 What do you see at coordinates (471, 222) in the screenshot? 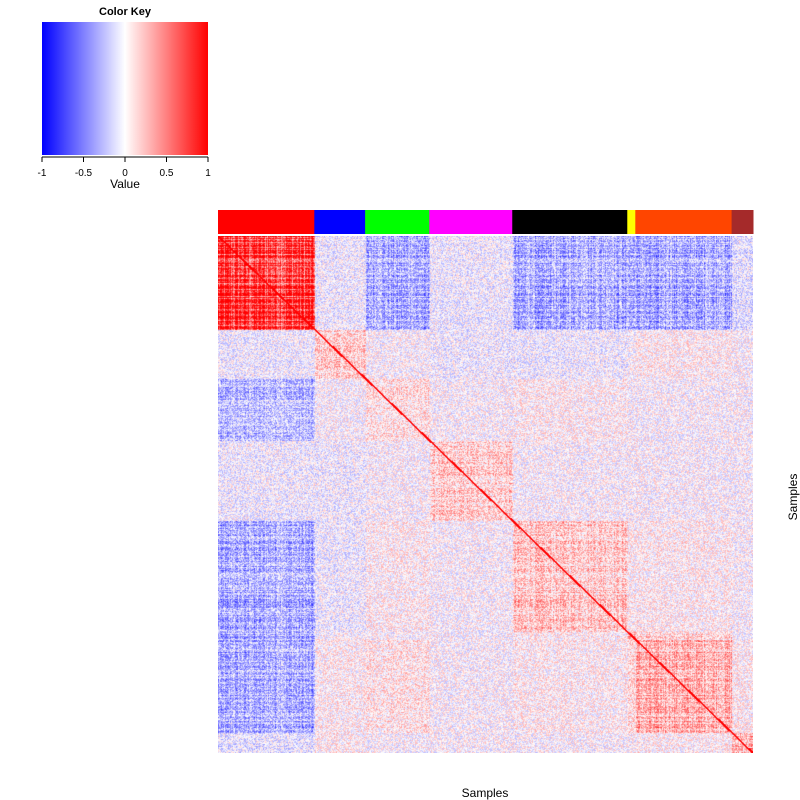
I see `group-bar-group-magenta` at bounding box center [471, 222].